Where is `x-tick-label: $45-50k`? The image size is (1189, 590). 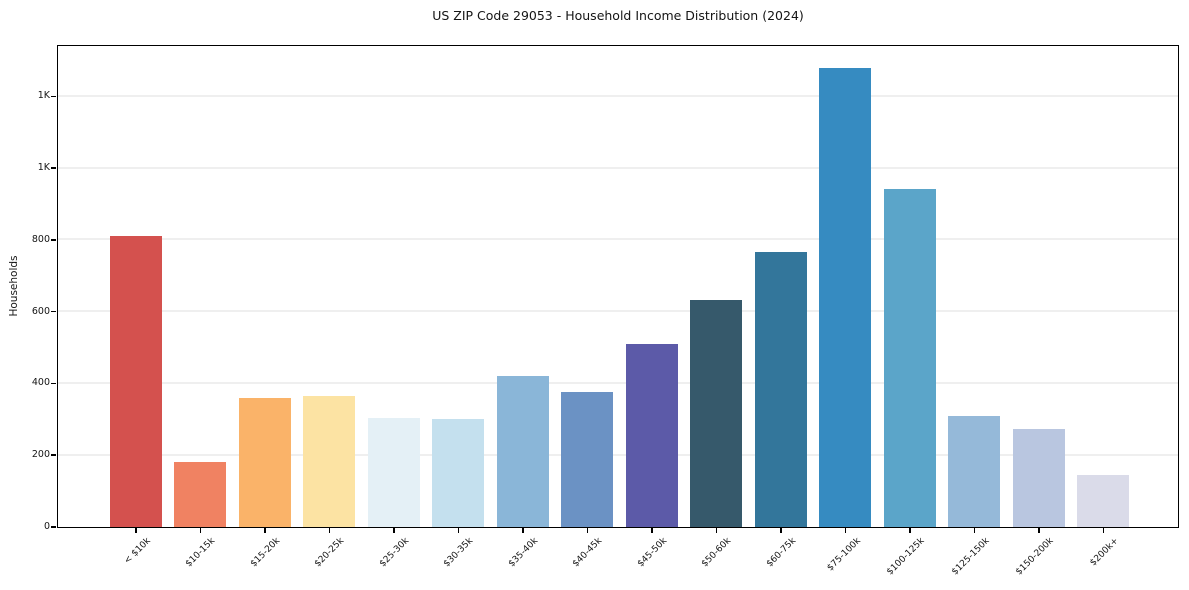
x-tick-label: $45-50k is located at coordinates (652, 553).